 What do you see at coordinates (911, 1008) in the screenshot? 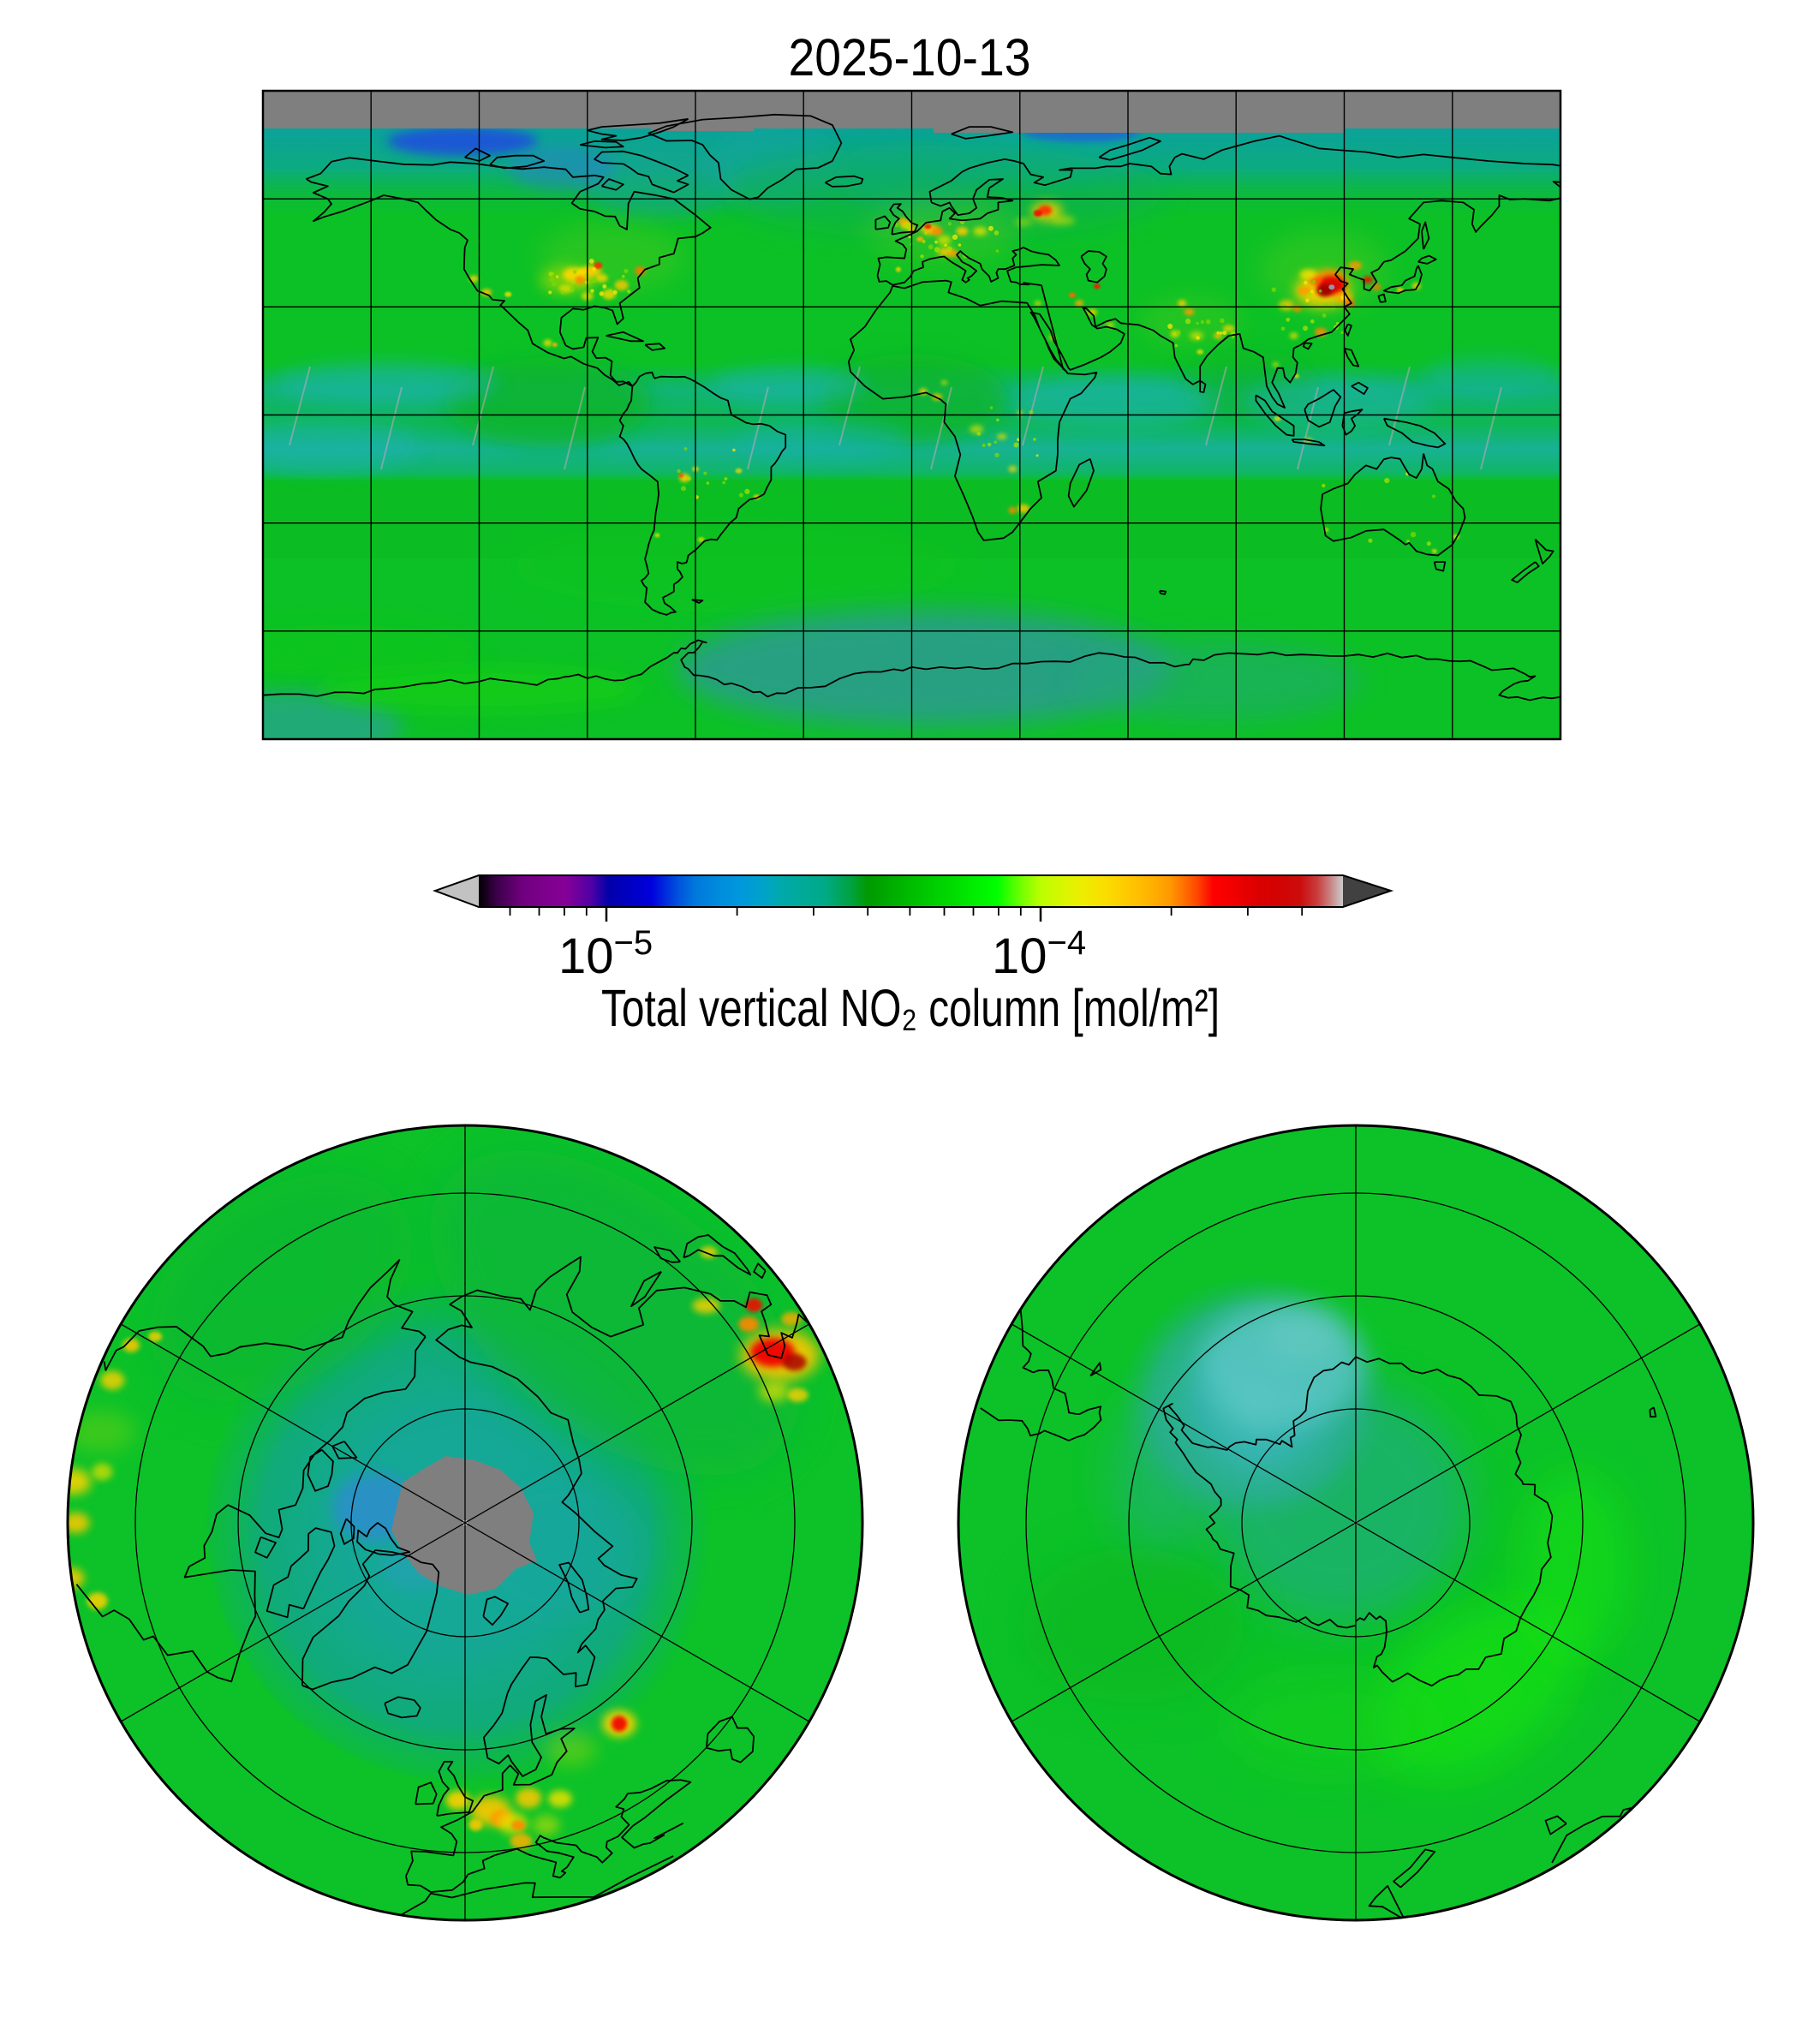
I see `svg-text:Total vertical NO₂ column [mol: Total vertical NO₂ column [mol/m²]` at bounding box center [911, 1008].